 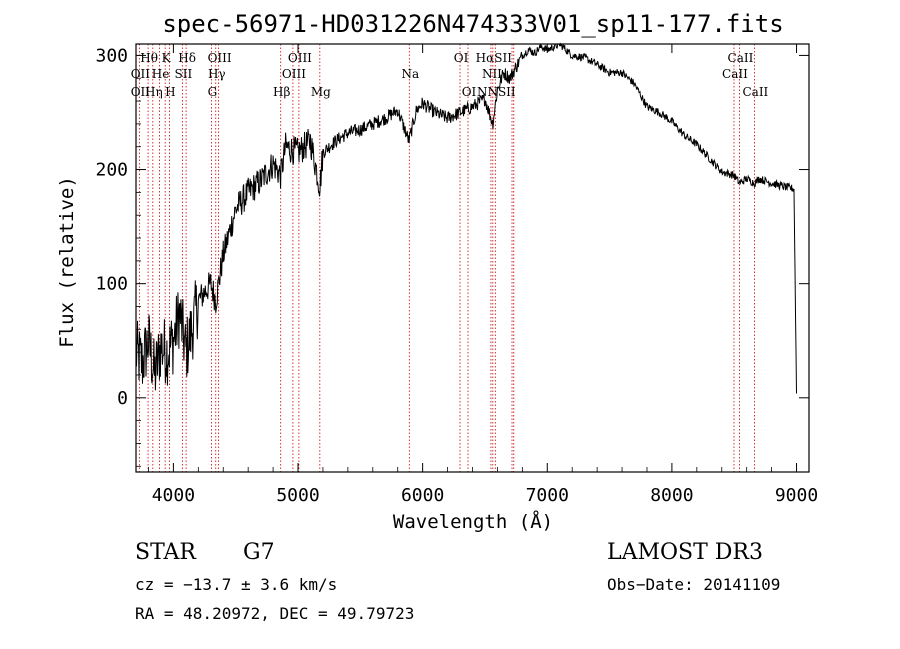 I want to click on x-tick-label-5000: 5000, so click(x=297, y=495).